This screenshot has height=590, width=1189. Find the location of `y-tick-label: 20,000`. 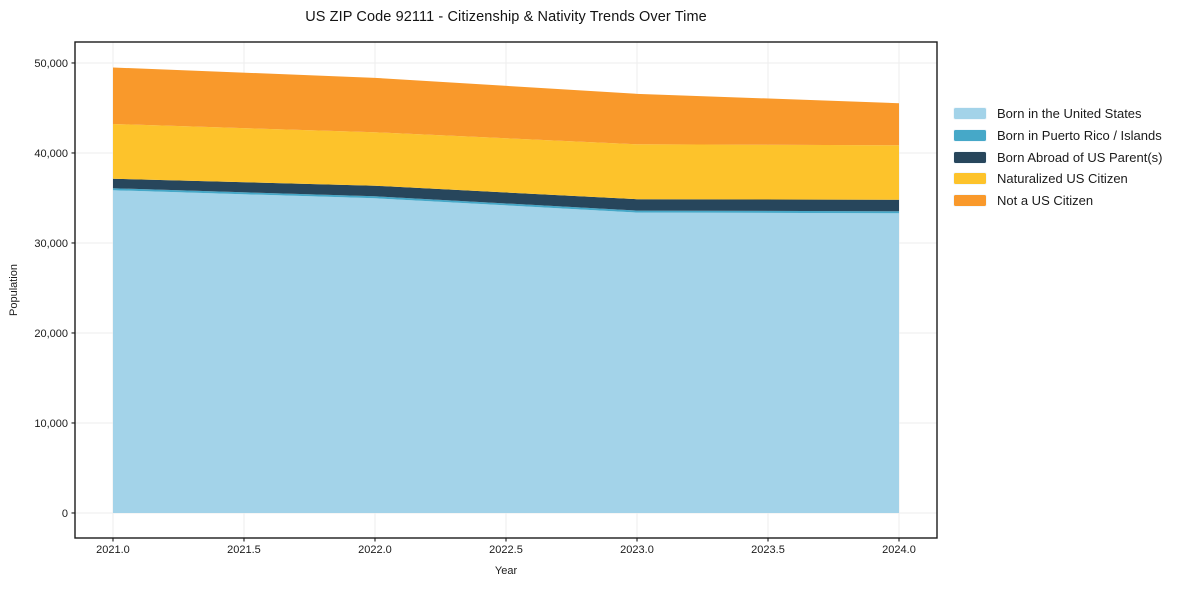

y-tick-label: 20,000 is located at coordinates (51, 334).